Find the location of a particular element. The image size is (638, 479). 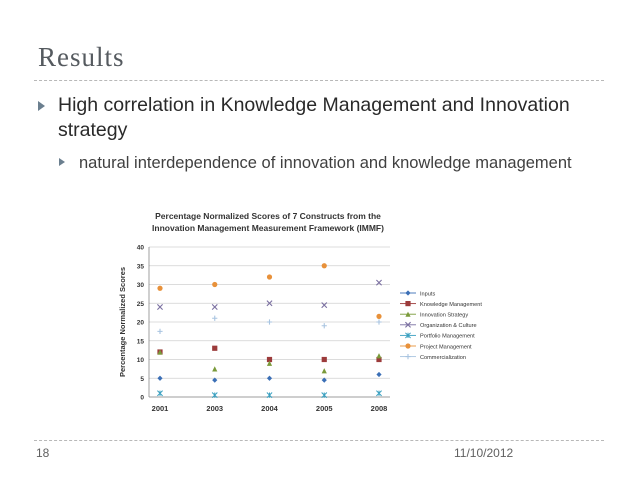

y-axis-label: Percentage Normalized Scores is located at coordinates (122, 322).